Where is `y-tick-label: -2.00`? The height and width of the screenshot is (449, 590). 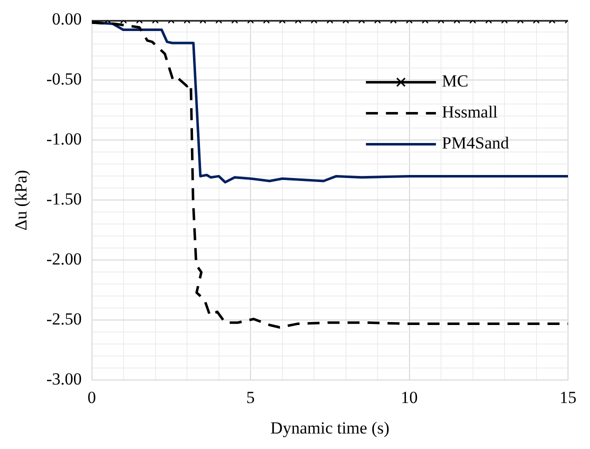 y-tick-label: -2.00 is located at coordinates (64, 259).